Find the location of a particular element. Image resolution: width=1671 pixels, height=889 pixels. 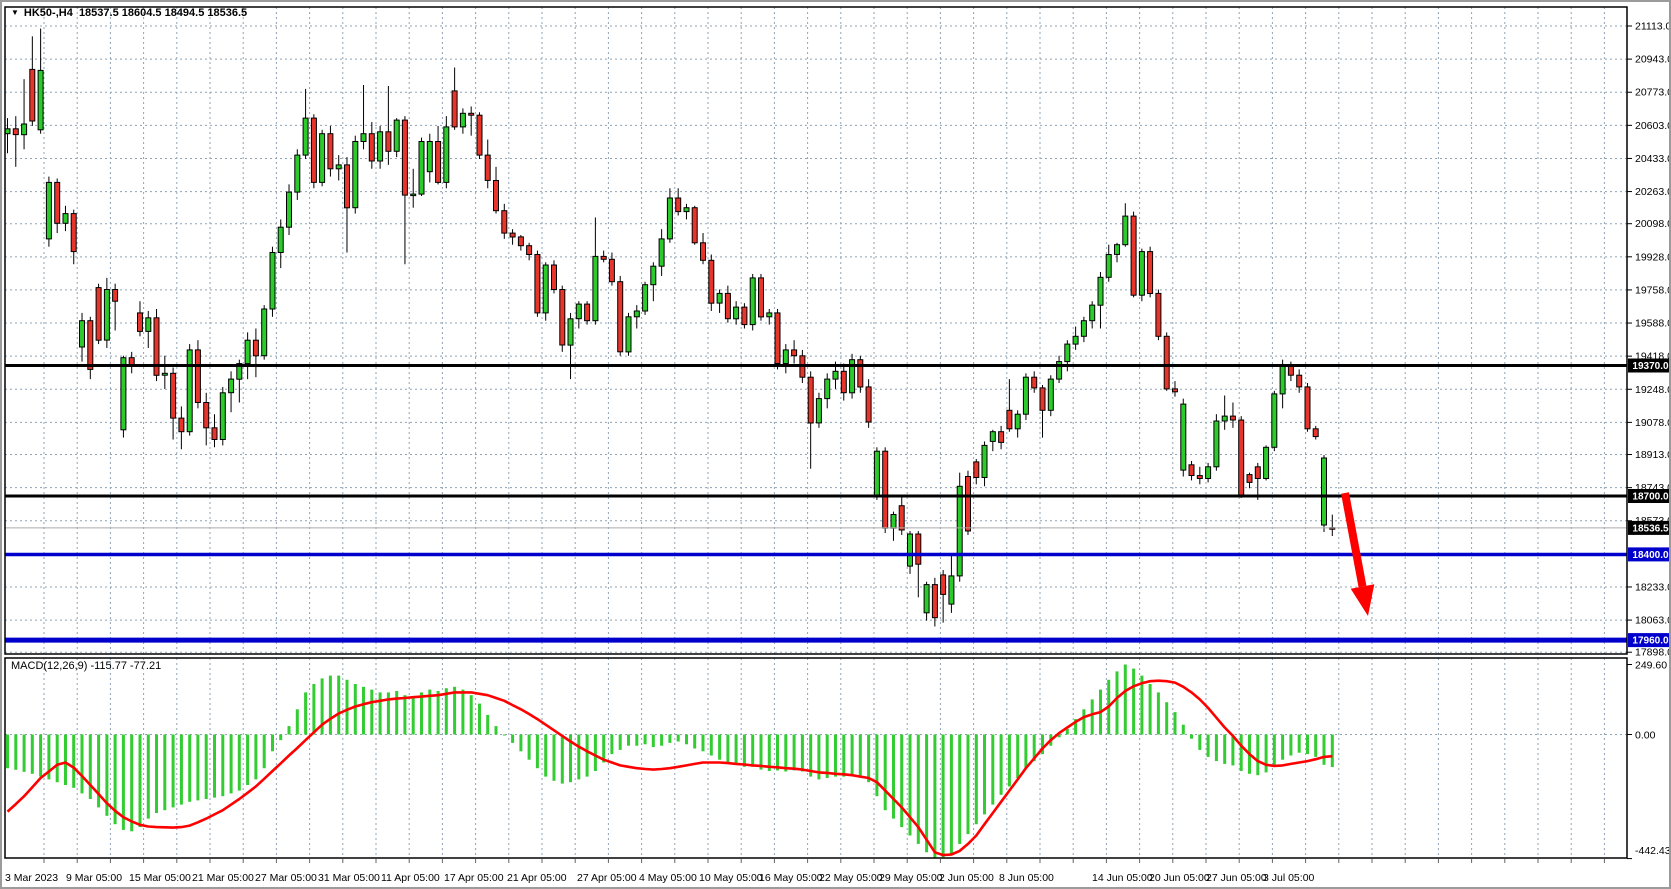

svg-text: 18063.0 is located at coordinates (1653, 621).